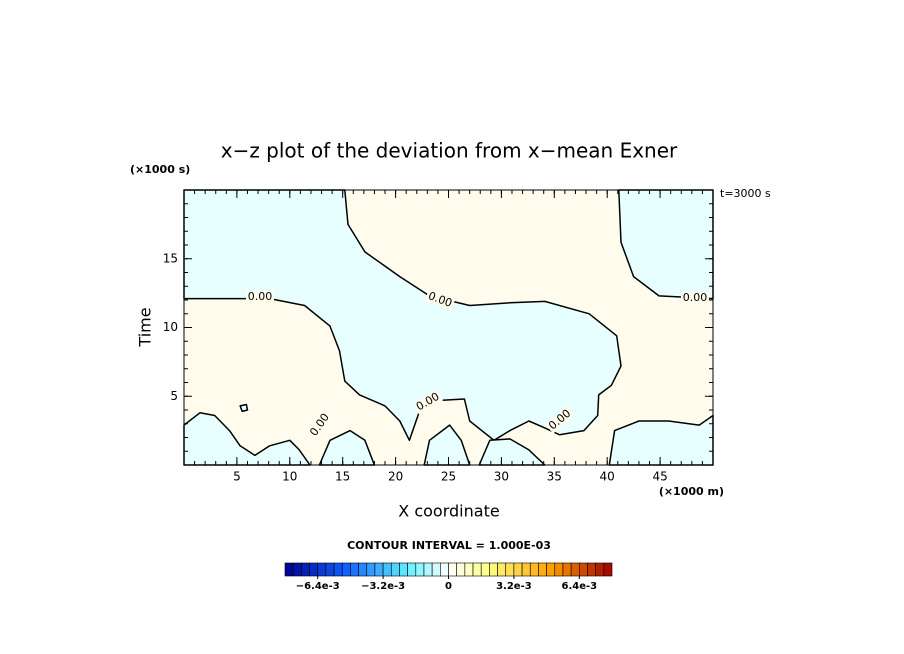 This screenshot has height=654, width=904. I want to click on annotation: t=3000 s, so click(745, 193).